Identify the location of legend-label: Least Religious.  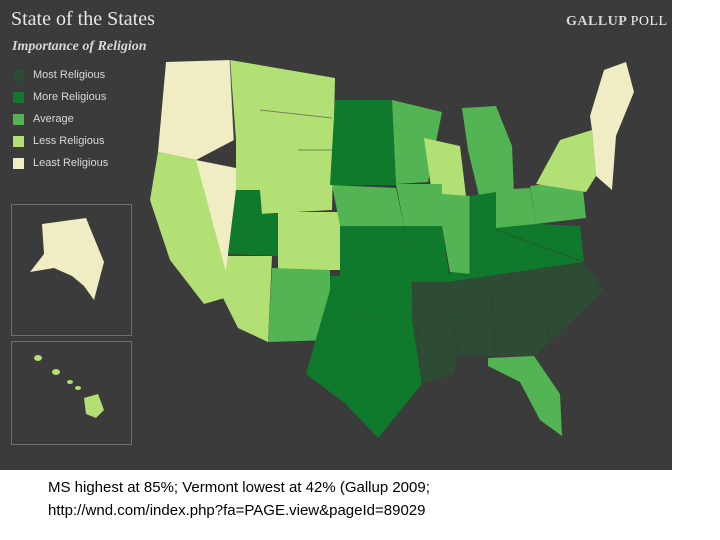
(71, 163).